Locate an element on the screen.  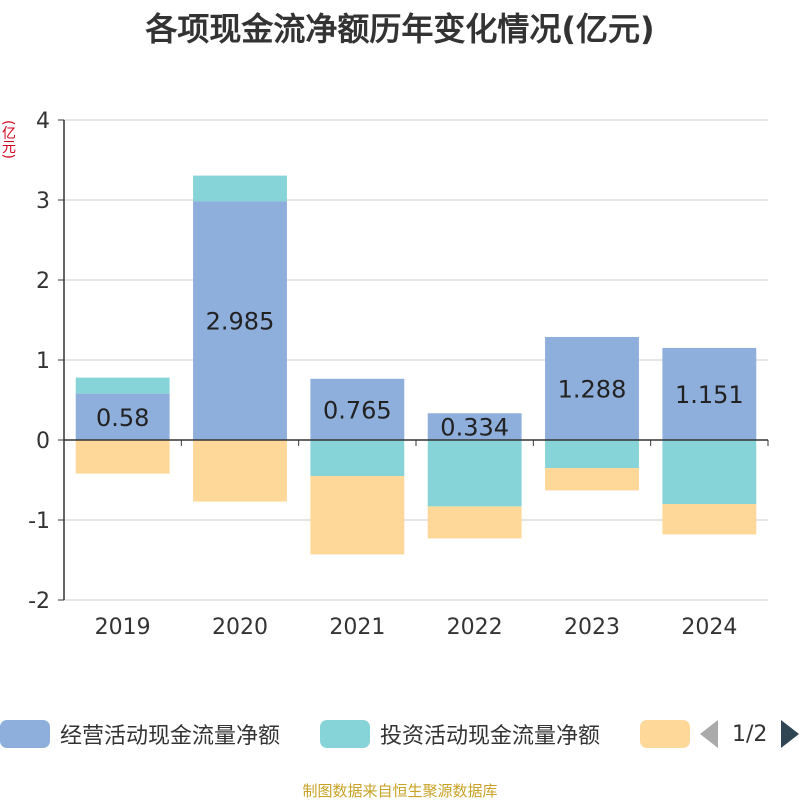
x-tick-label-2021: 2021 is located at coordinates (357, 627).